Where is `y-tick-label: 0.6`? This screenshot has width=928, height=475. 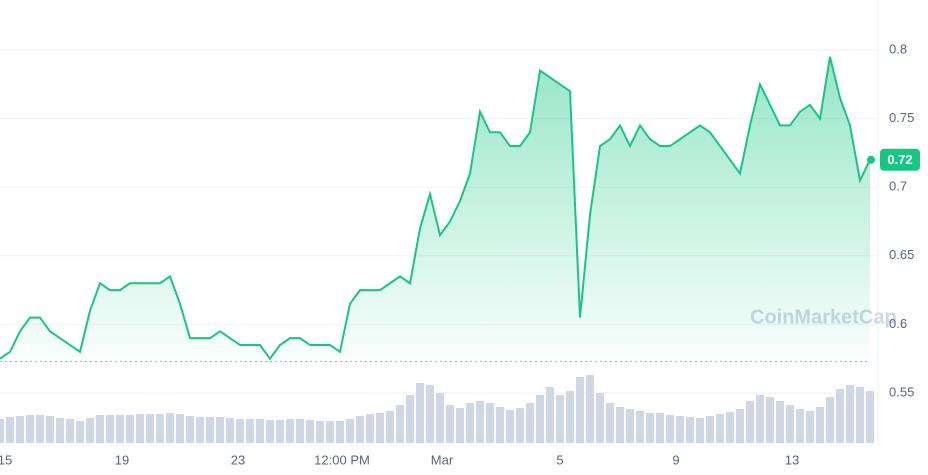
y-tick-label: 0.6 is located at coordinates (898, 323).